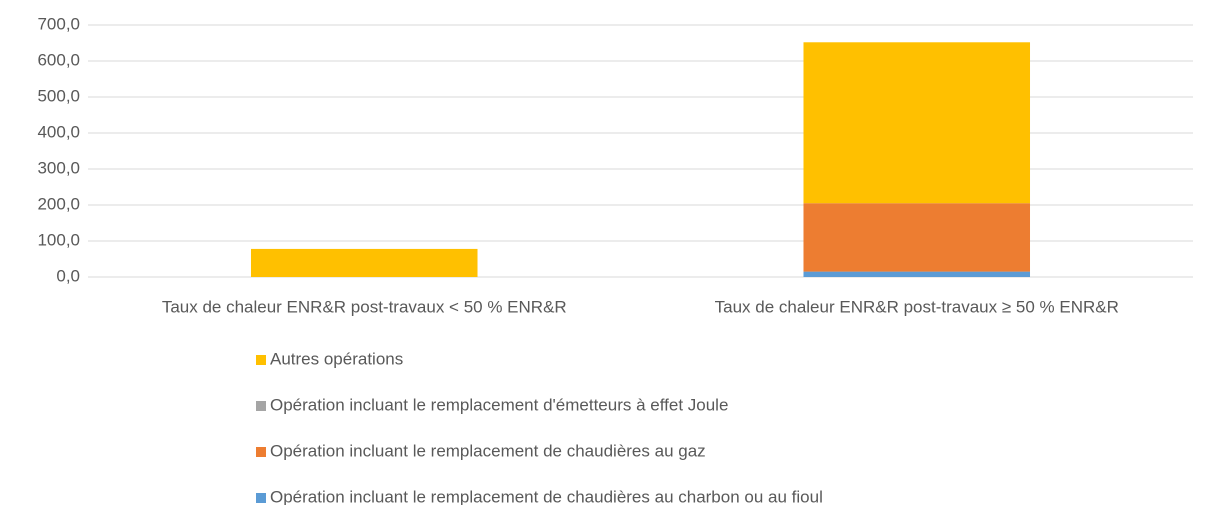 Image resolution: width=1209 pixels, height=505 pixels. I want to click on y-tick-label: 100,0, so click(58, 239).